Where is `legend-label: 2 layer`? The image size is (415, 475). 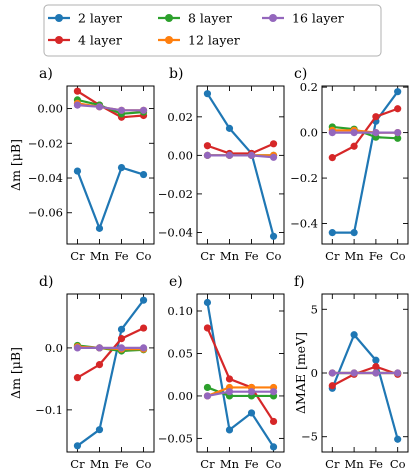
legend-label: 2 layer is located at coordinates (100, 18).